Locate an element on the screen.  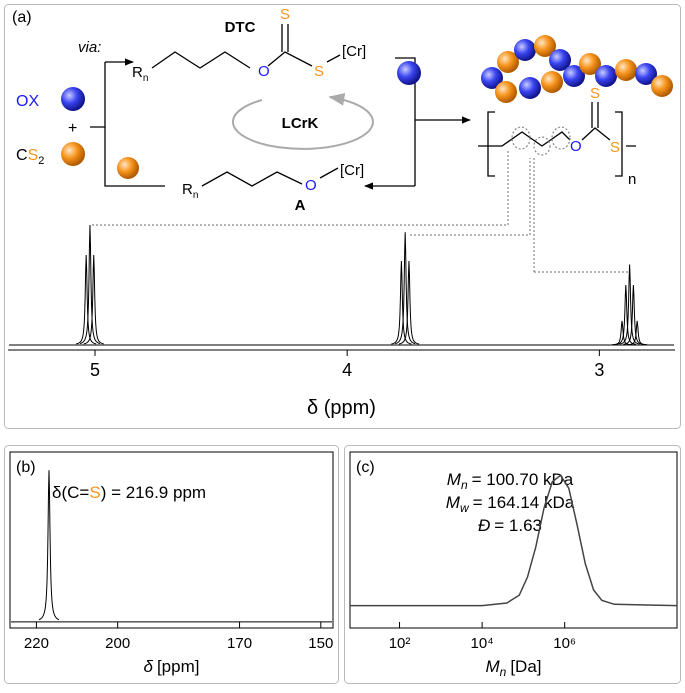
x-tick-label: 200 is located at coordinates (117, 643).